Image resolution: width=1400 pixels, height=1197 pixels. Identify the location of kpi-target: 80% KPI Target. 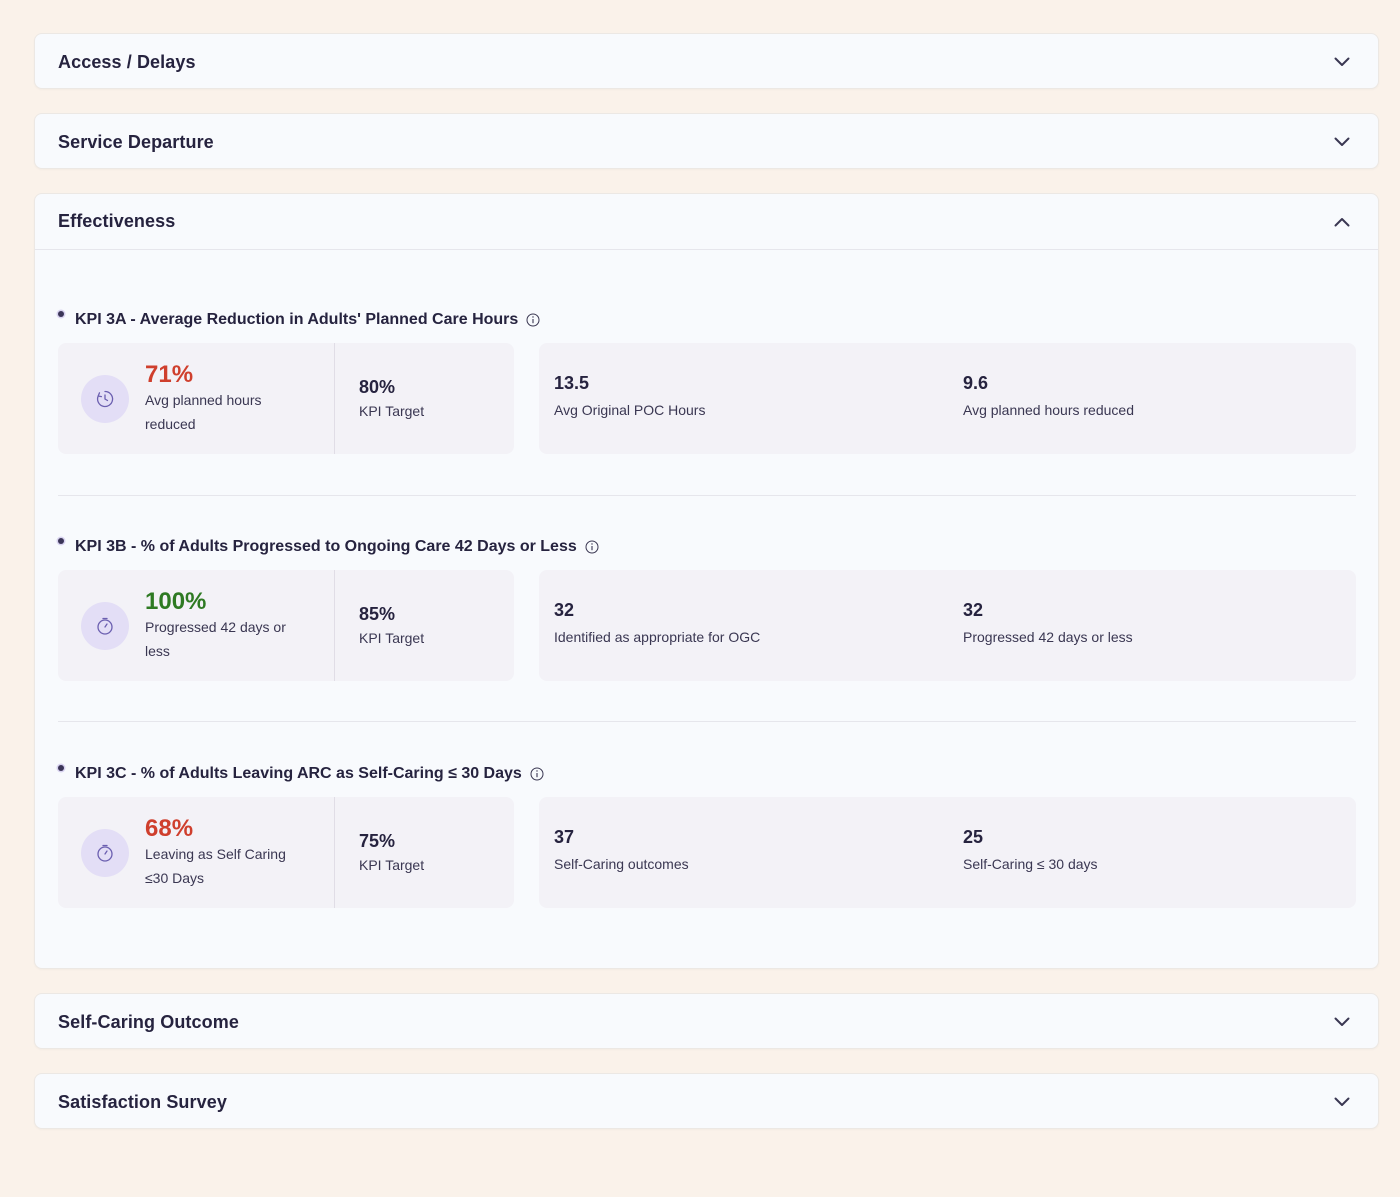
(424, 398).